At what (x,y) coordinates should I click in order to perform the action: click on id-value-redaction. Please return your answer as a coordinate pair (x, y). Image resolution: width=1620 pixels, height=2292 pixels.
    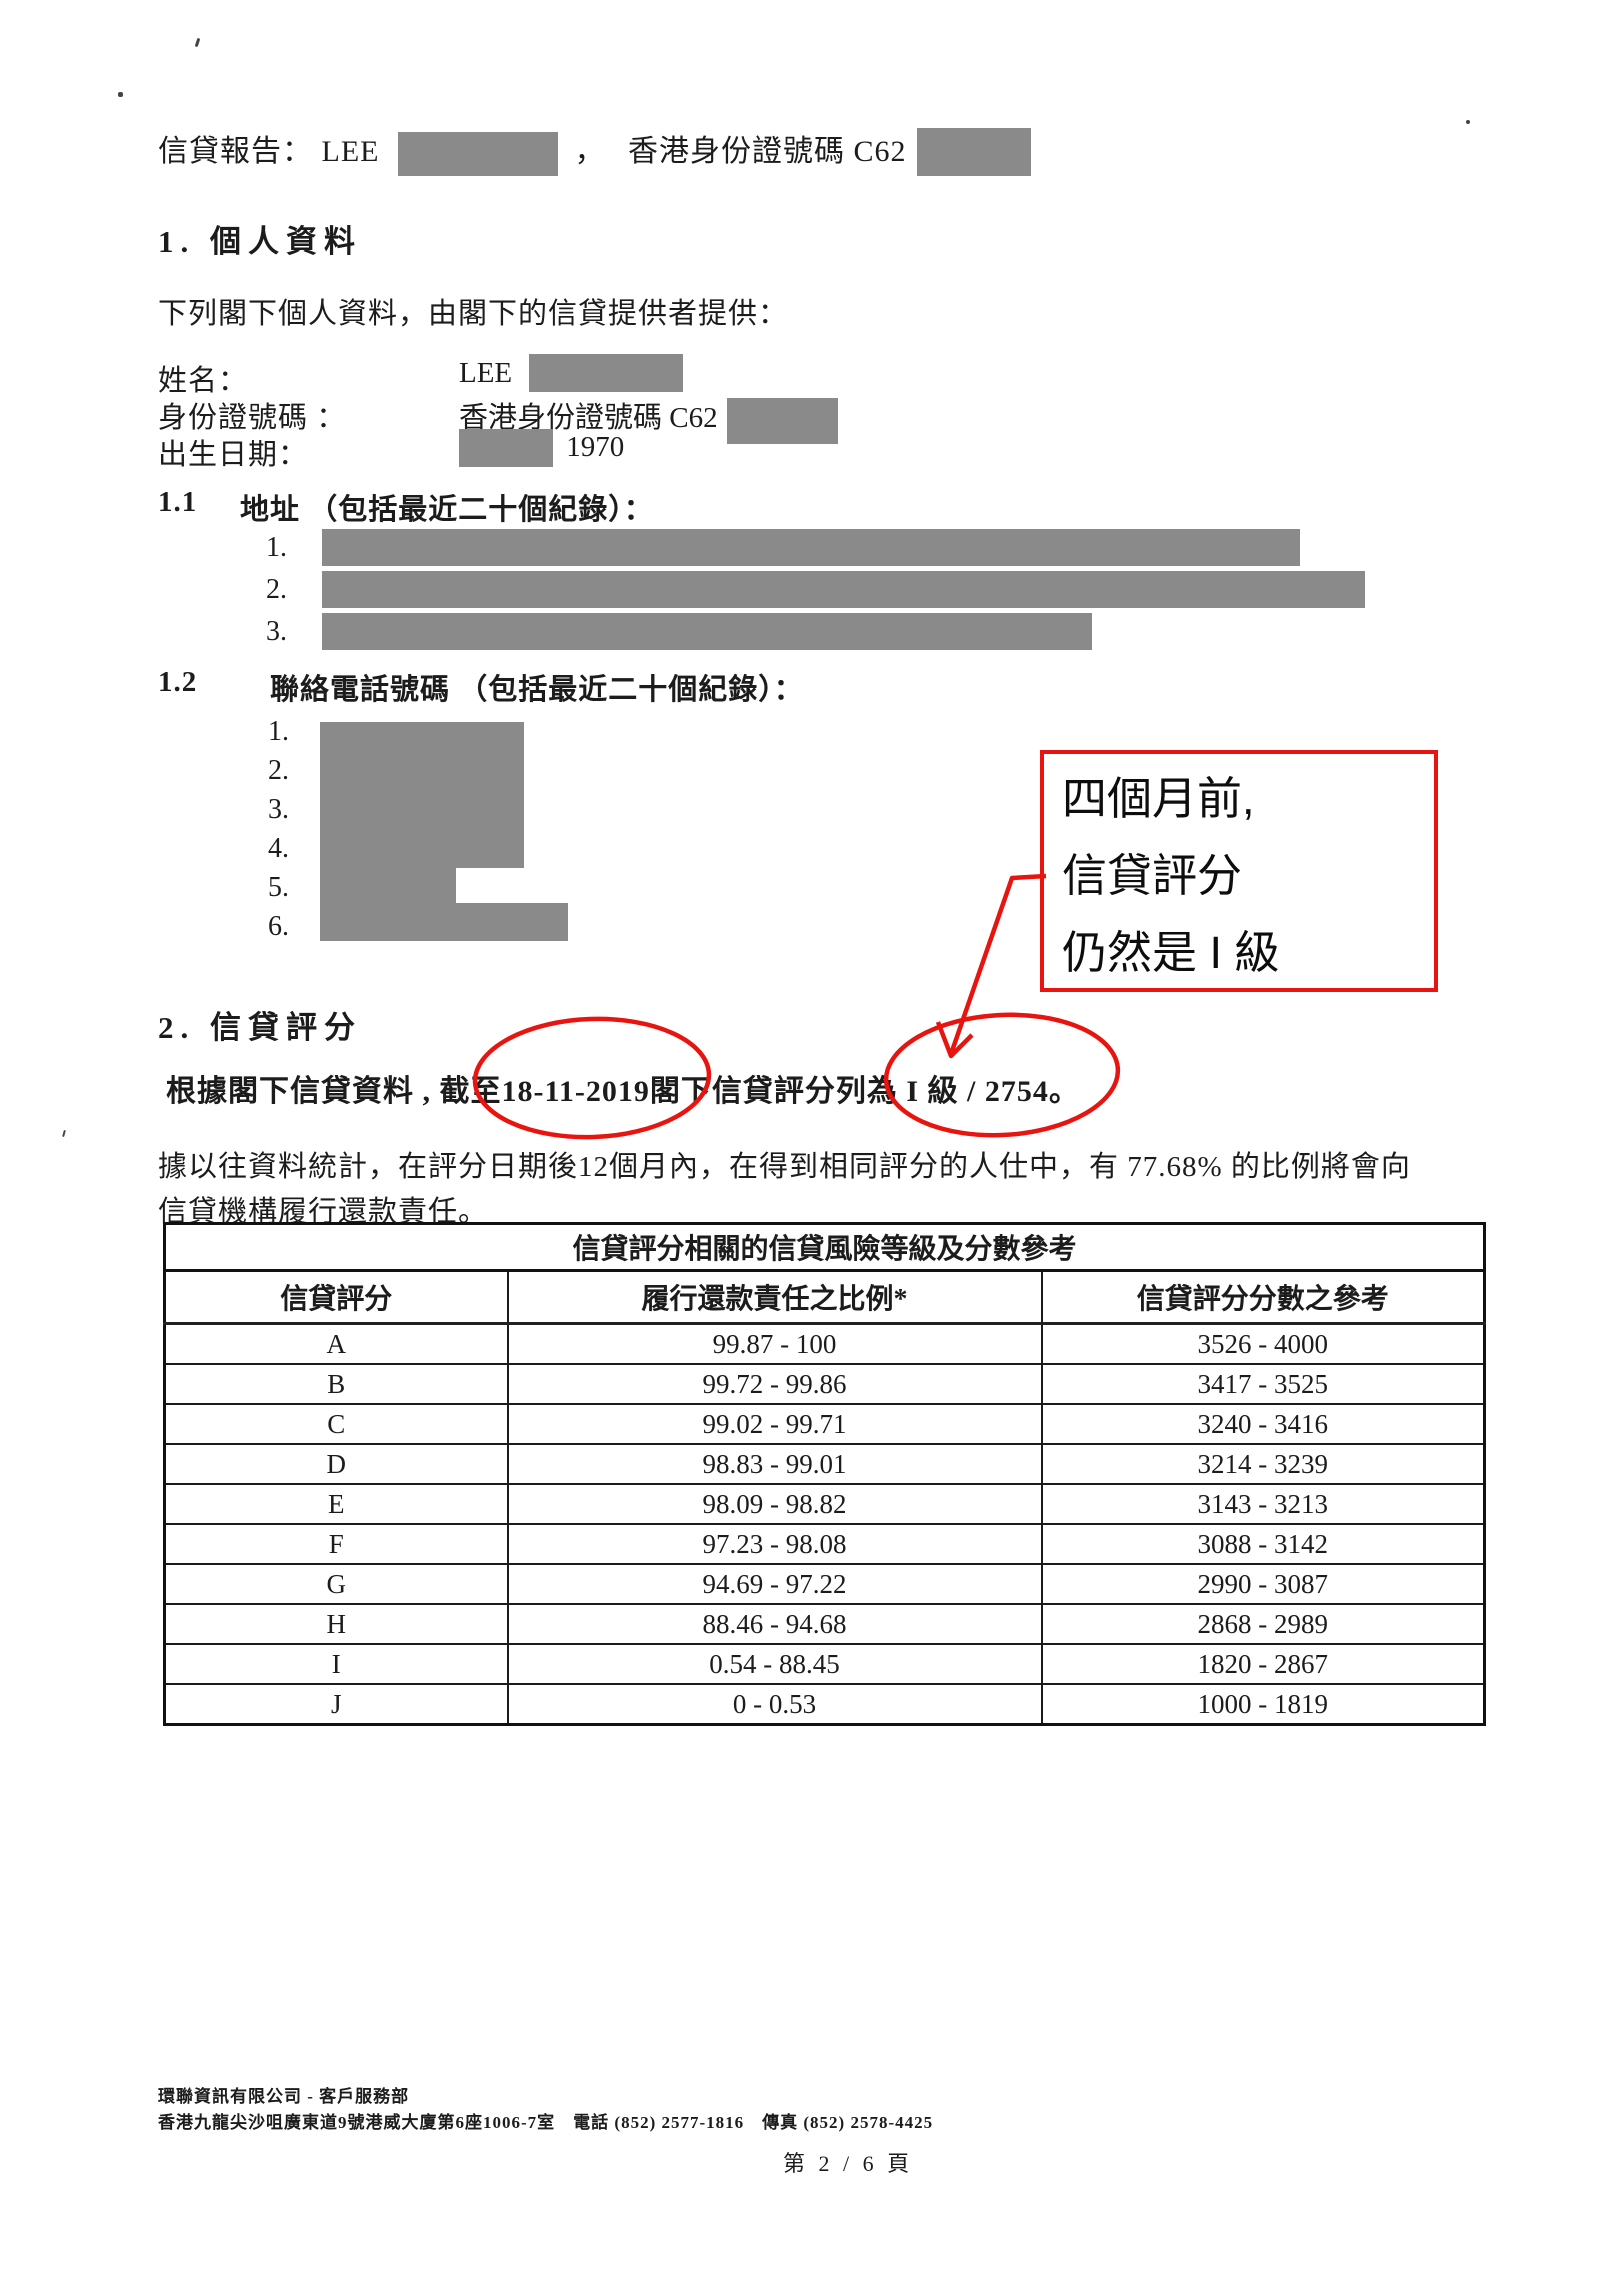
    Looking at the image, I should click on (782, 421).